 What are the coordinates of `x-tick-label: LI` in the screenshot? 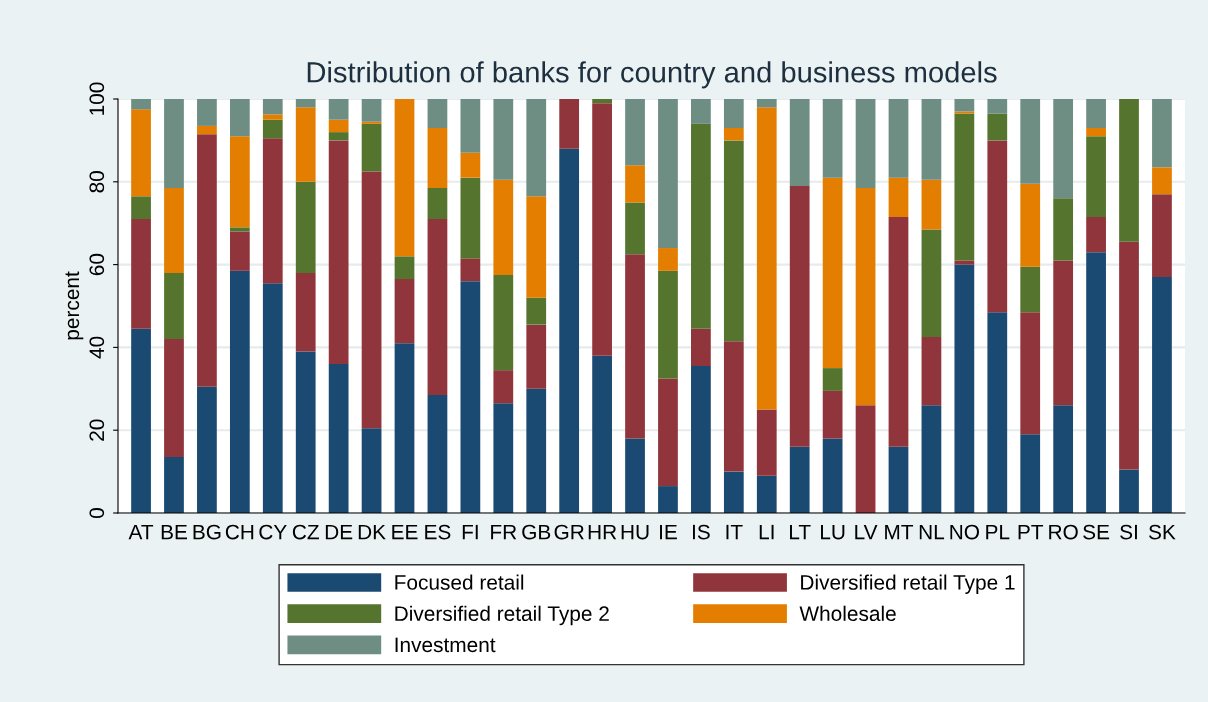 It's located at (766, 532).